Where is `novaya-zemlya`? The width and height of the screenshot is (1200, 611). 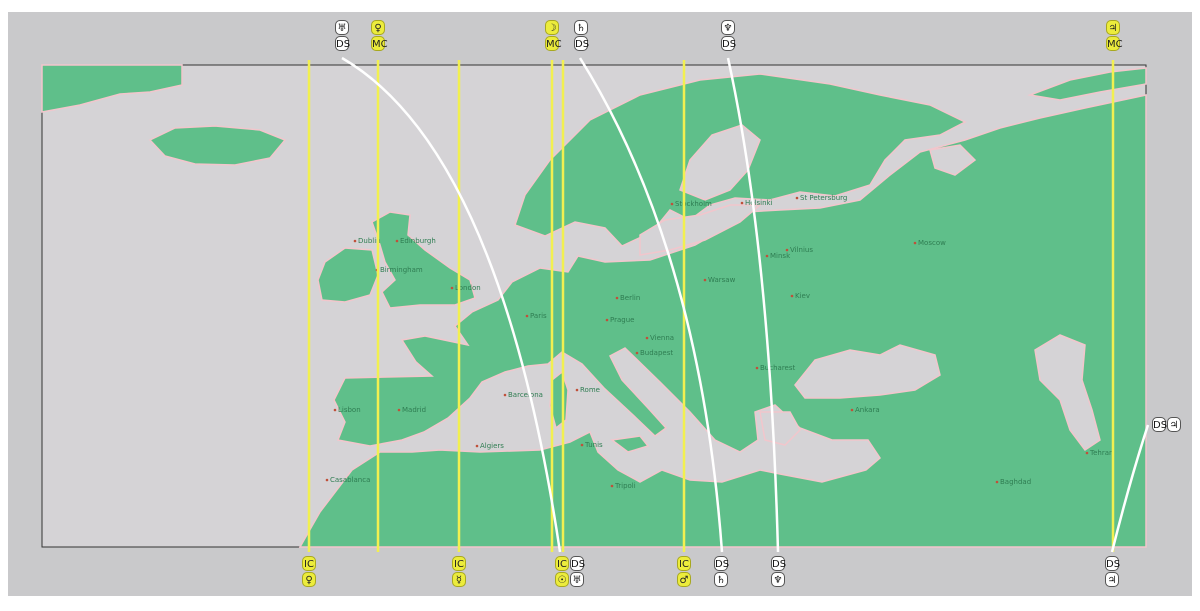
novaya-zemlya is located at coordinates (1087, 84).